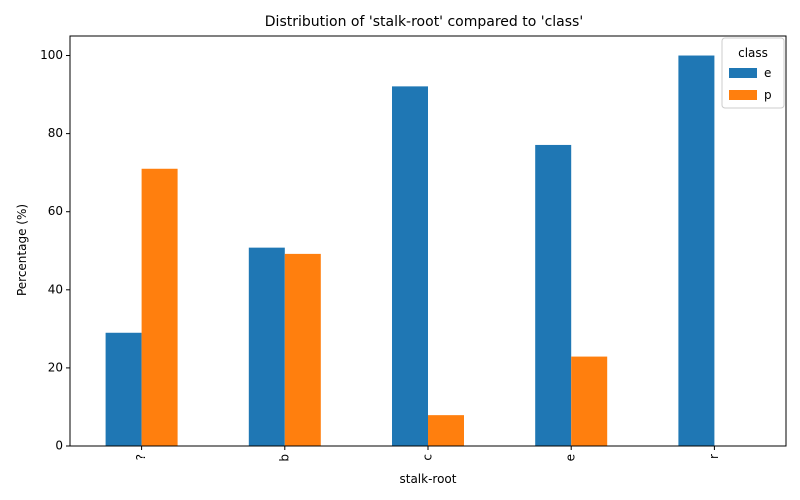  I want to click on y-tick-label: 0, so click(59, 446).